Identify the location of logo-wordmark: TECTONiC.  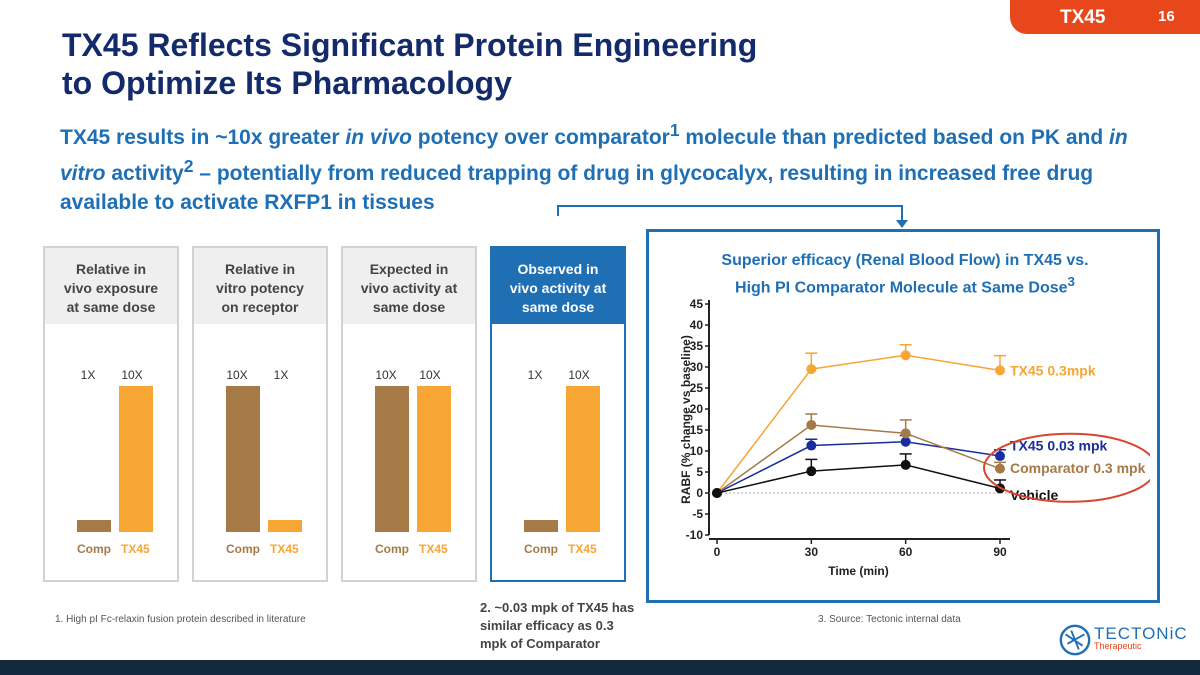
(1141, 633).